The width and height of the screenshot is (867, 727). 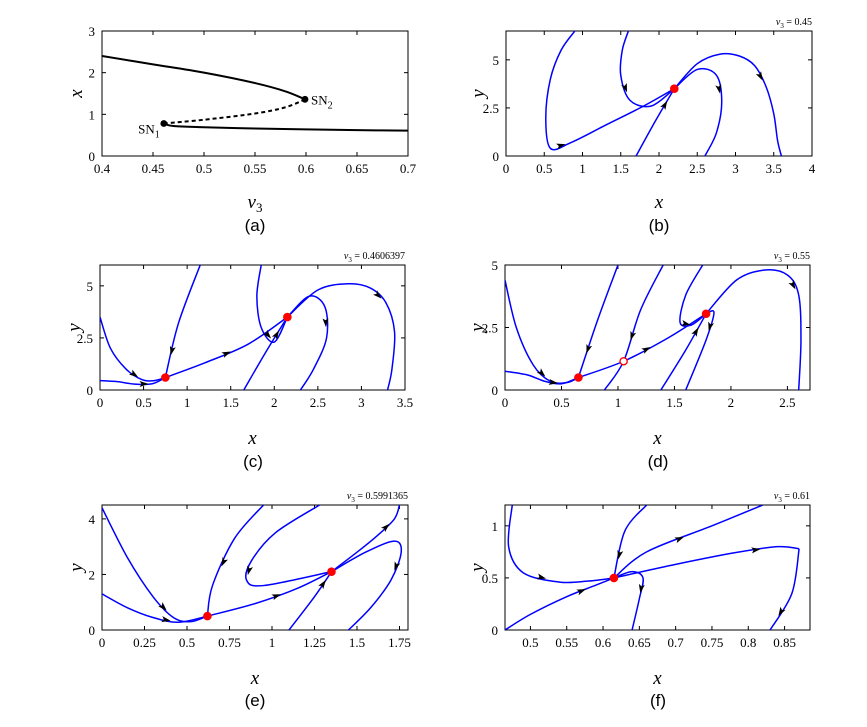 I want to click on saddle-node-point, so click(x=164, y=123).